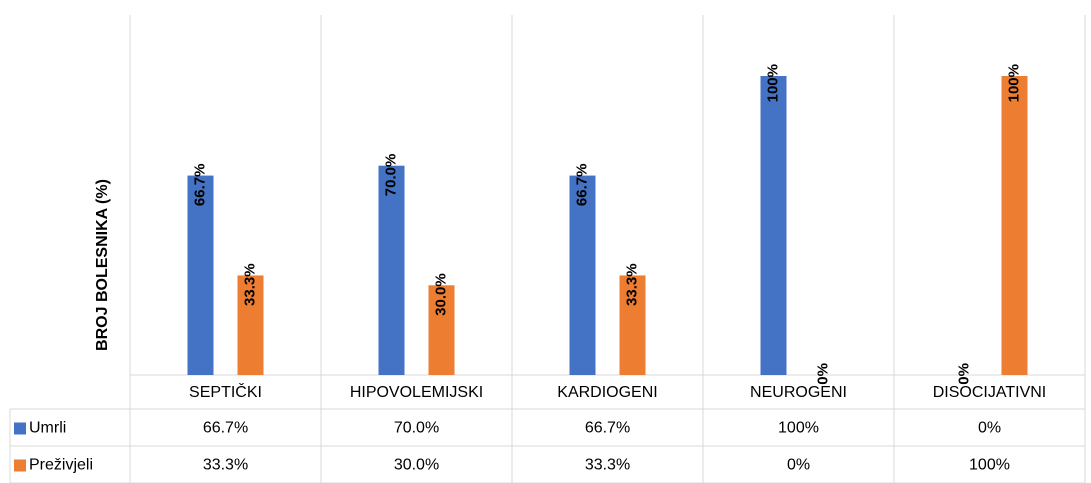  Describe the element at coordinates (440, 294) in the screenshot. I see `value-label: 30.0%` at that location.